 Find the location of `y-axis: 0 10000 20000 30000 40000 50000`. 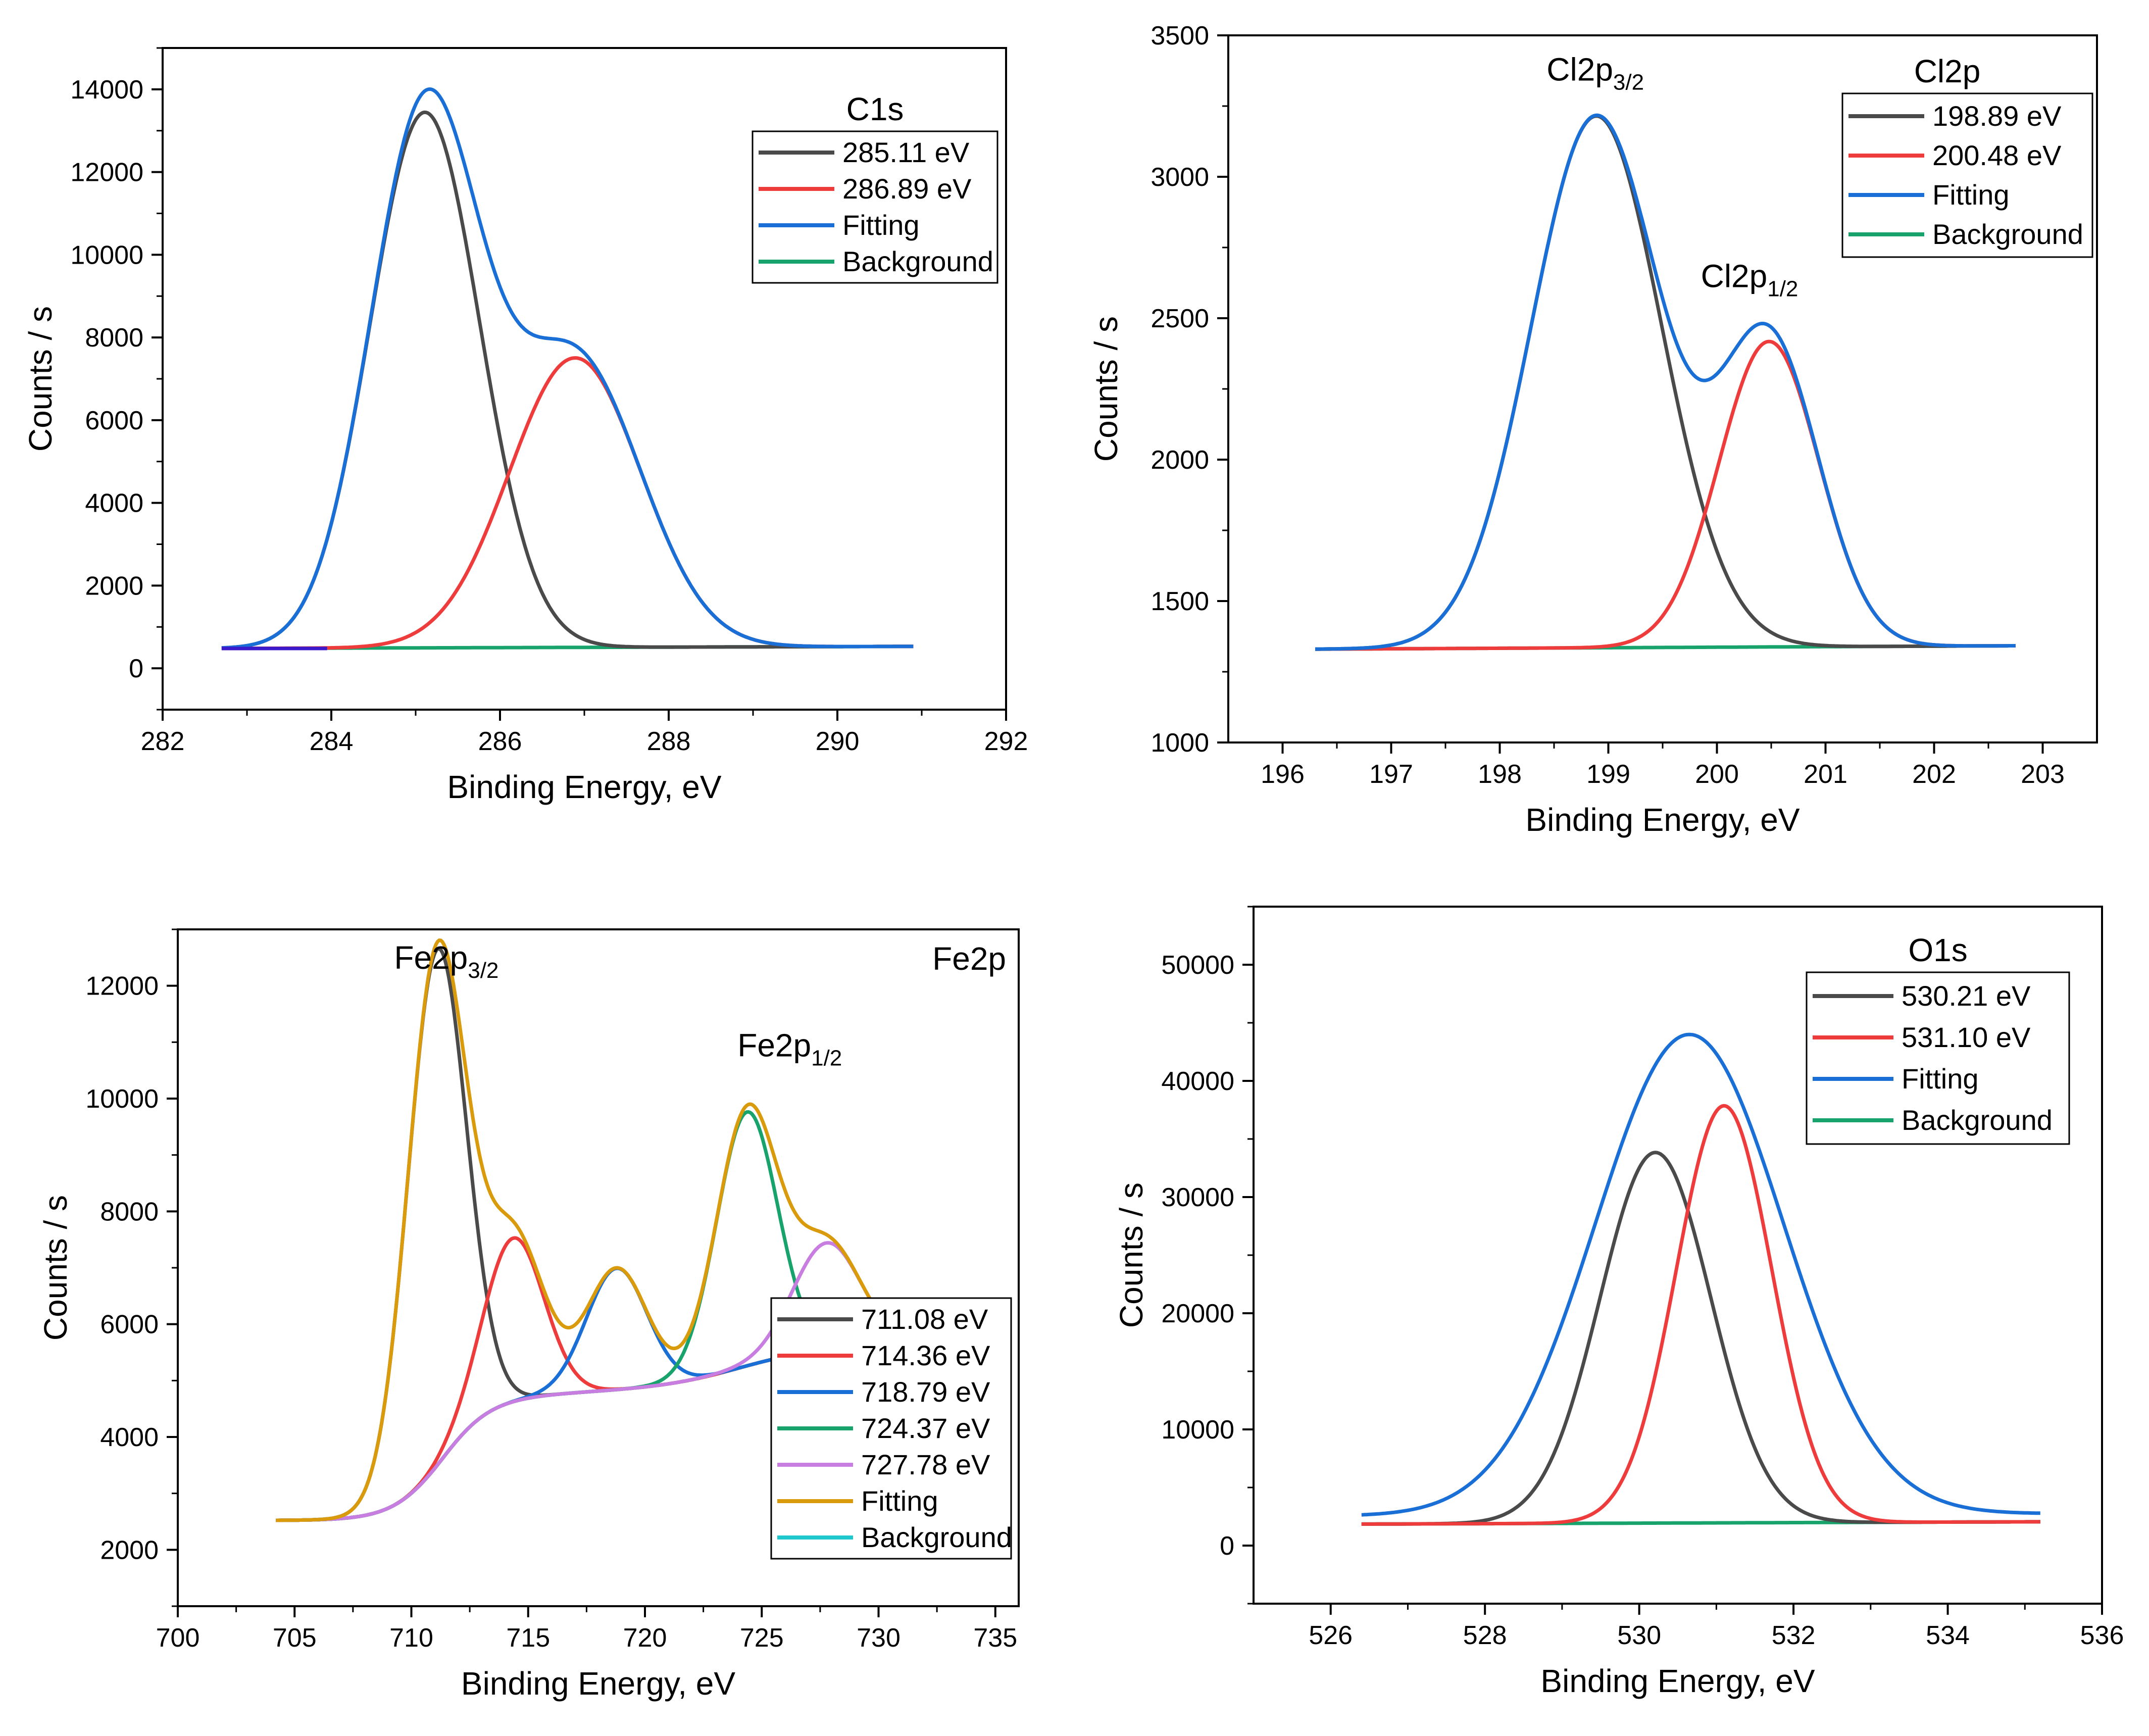

y-axis: 0 10000 20000 30000 40000 50000 is located at coordinates (1207, 1255).